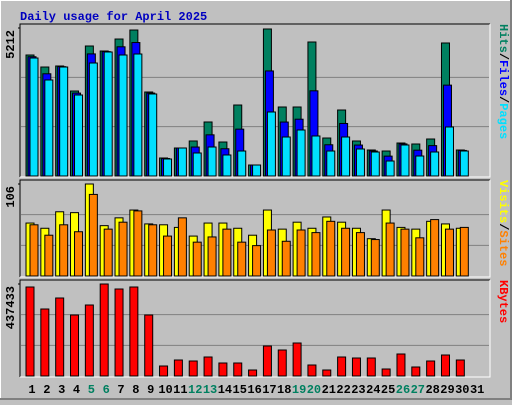  What do you see at coordinates (254, 390) in the screenshot?
I see `x-tick-label: 16` at bounding box center [254, 390].